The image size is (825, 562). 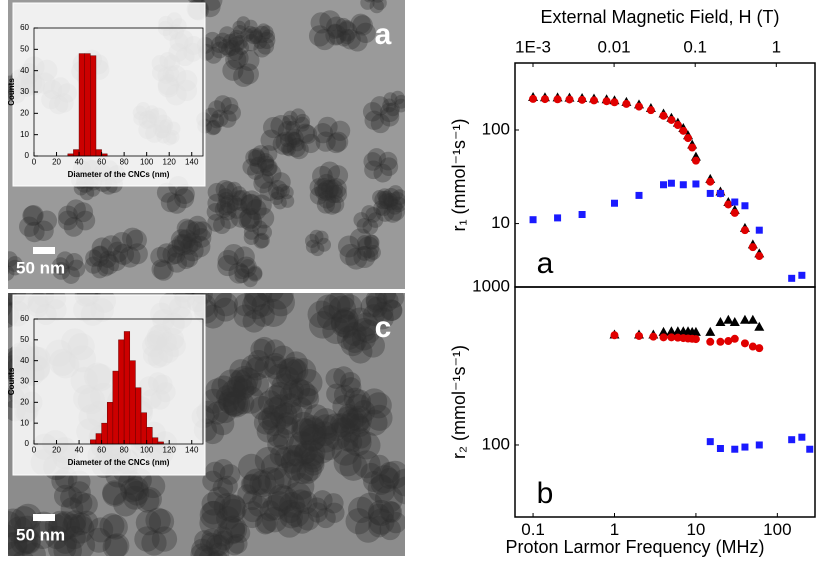 I want to click on y-tick-label: 20, so click(x=24, y=401).